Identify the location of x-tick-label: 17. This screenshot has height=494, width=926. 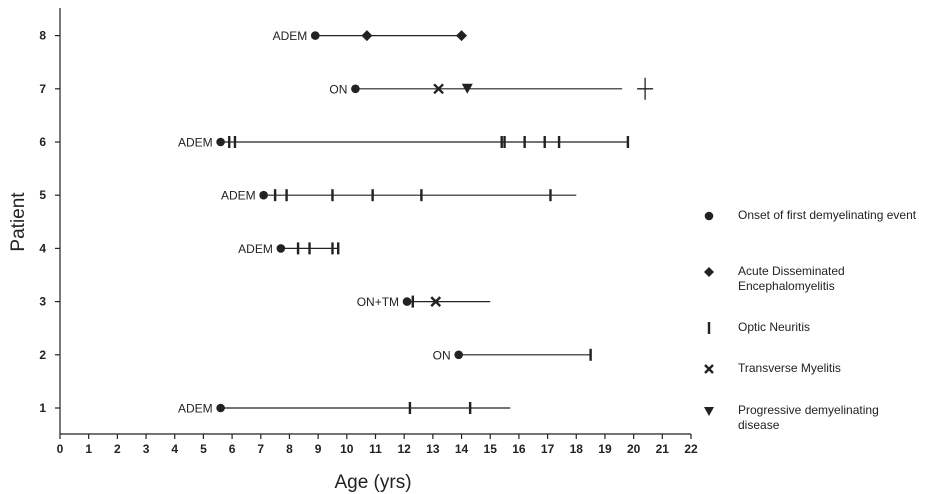
(548, 449).